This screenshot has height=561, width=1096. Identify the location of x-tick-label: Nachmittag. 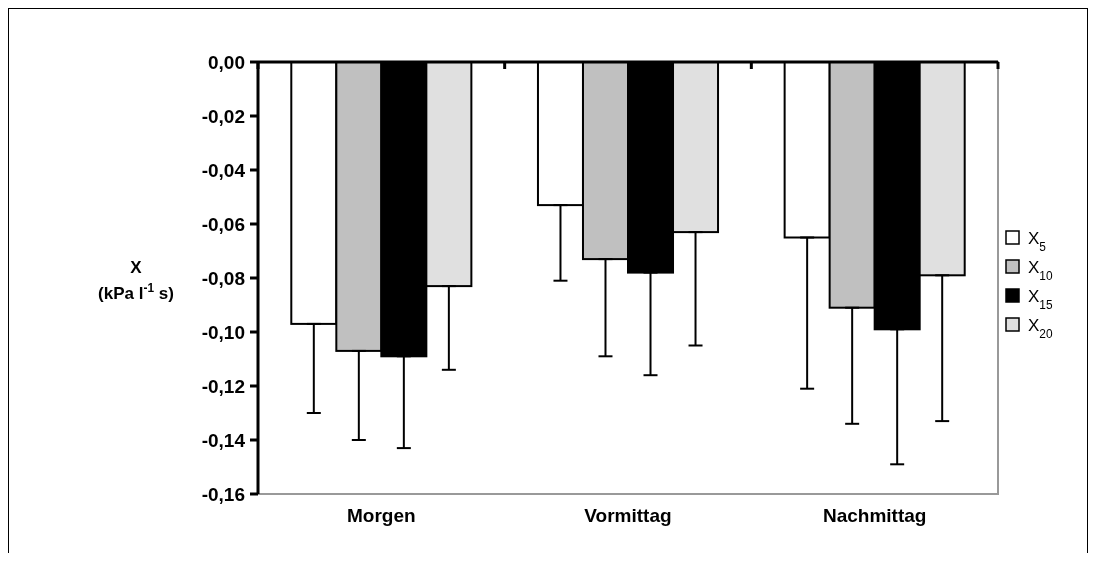
(874, 515).